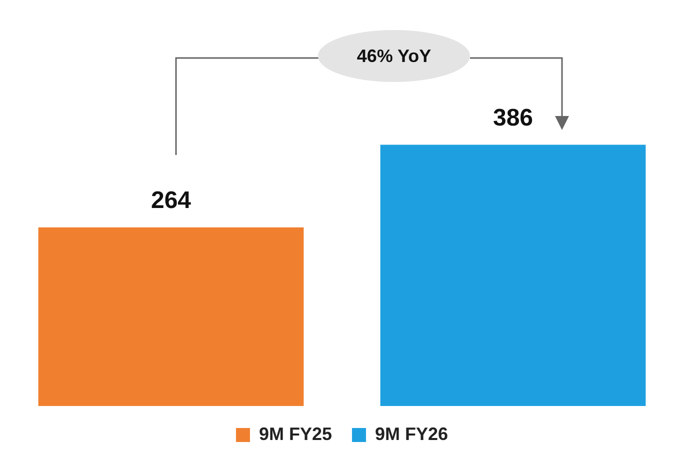 This screenshot has width=684, height=464. Describe the element at coordinates (171, 200) in the screenshot. I see `data-label: 264` at that location.